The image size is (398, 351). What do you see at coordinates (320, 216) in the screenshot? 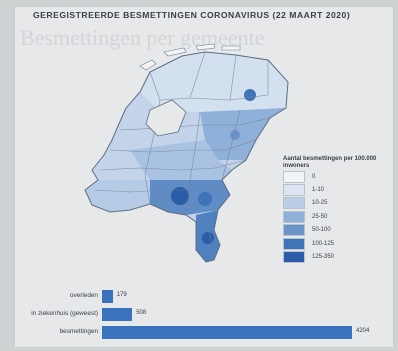
I see `legend-label: 25-50` at bounding box center [320, 216].